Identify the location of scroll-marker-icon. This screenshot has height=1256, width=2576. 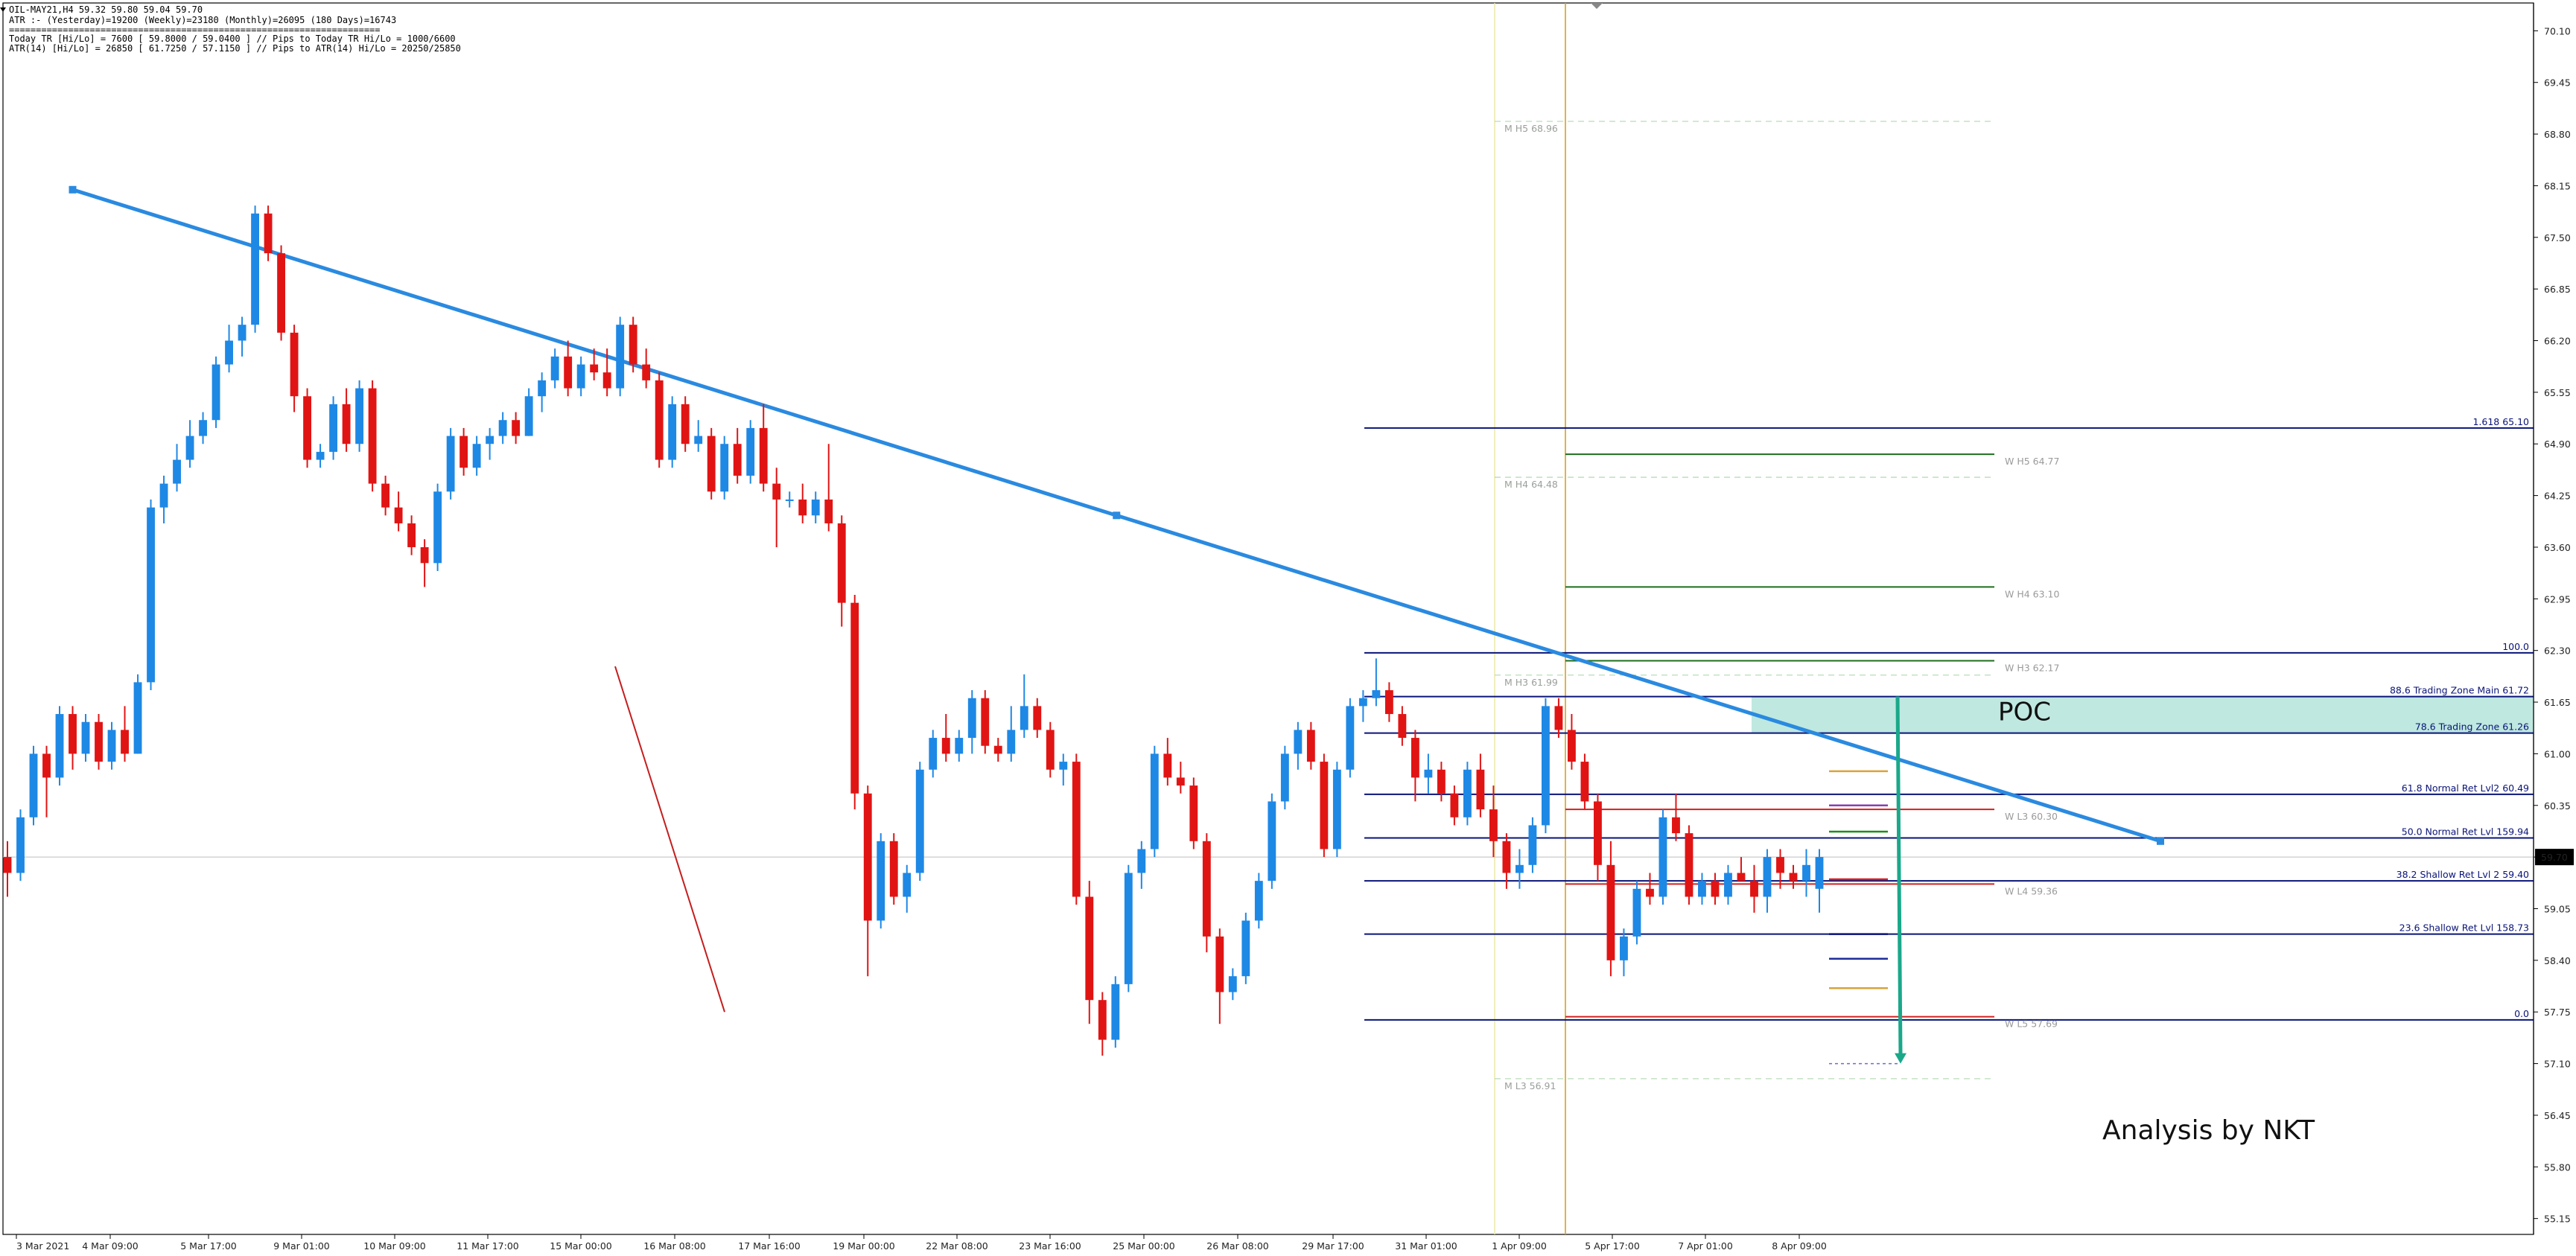
(1597, 6).